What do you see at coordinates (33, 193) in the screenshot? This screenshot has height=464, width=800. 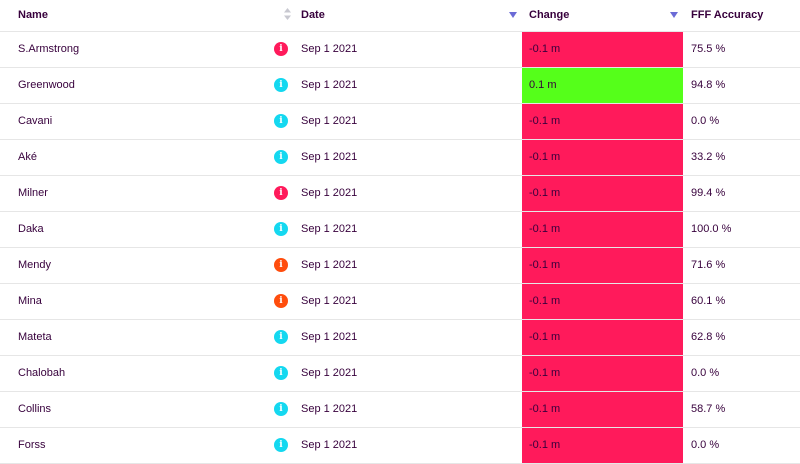 I see `player-name: Milner` at bounding box center [33, 193].